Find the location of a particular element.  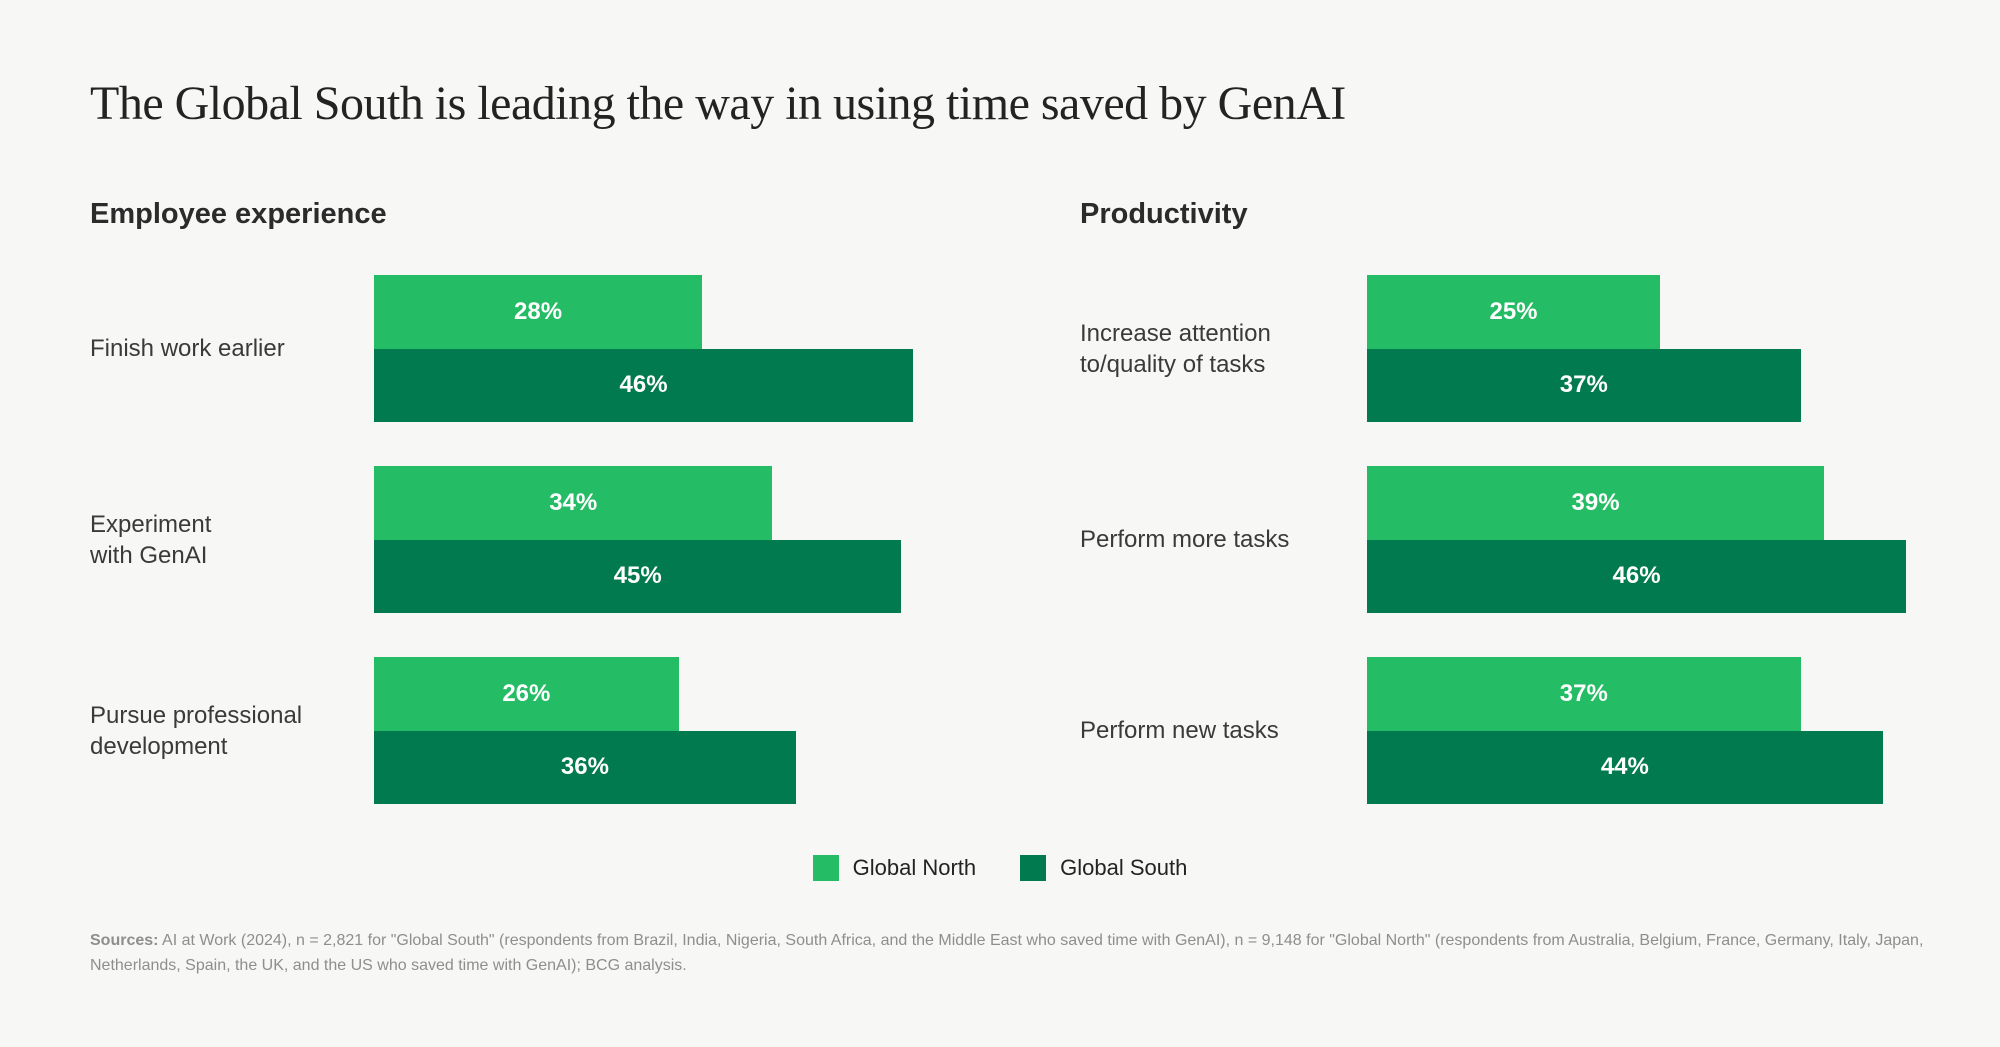

bar-group: 34% 45% is located at coordinates (667, 539).